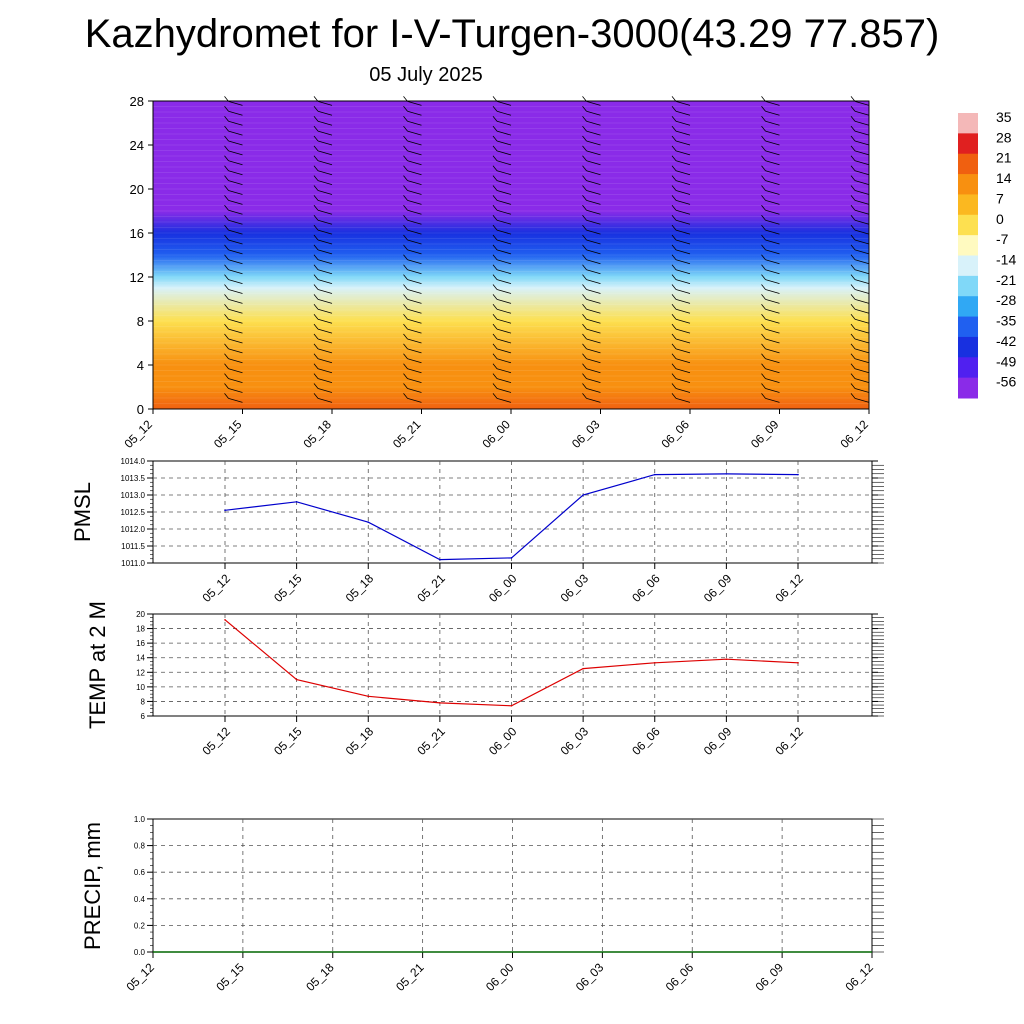  What do you see at coordinates (500, 977) in the screenshot?
I see `x-tick-label: 06_00` at bounding box center [500, 977].